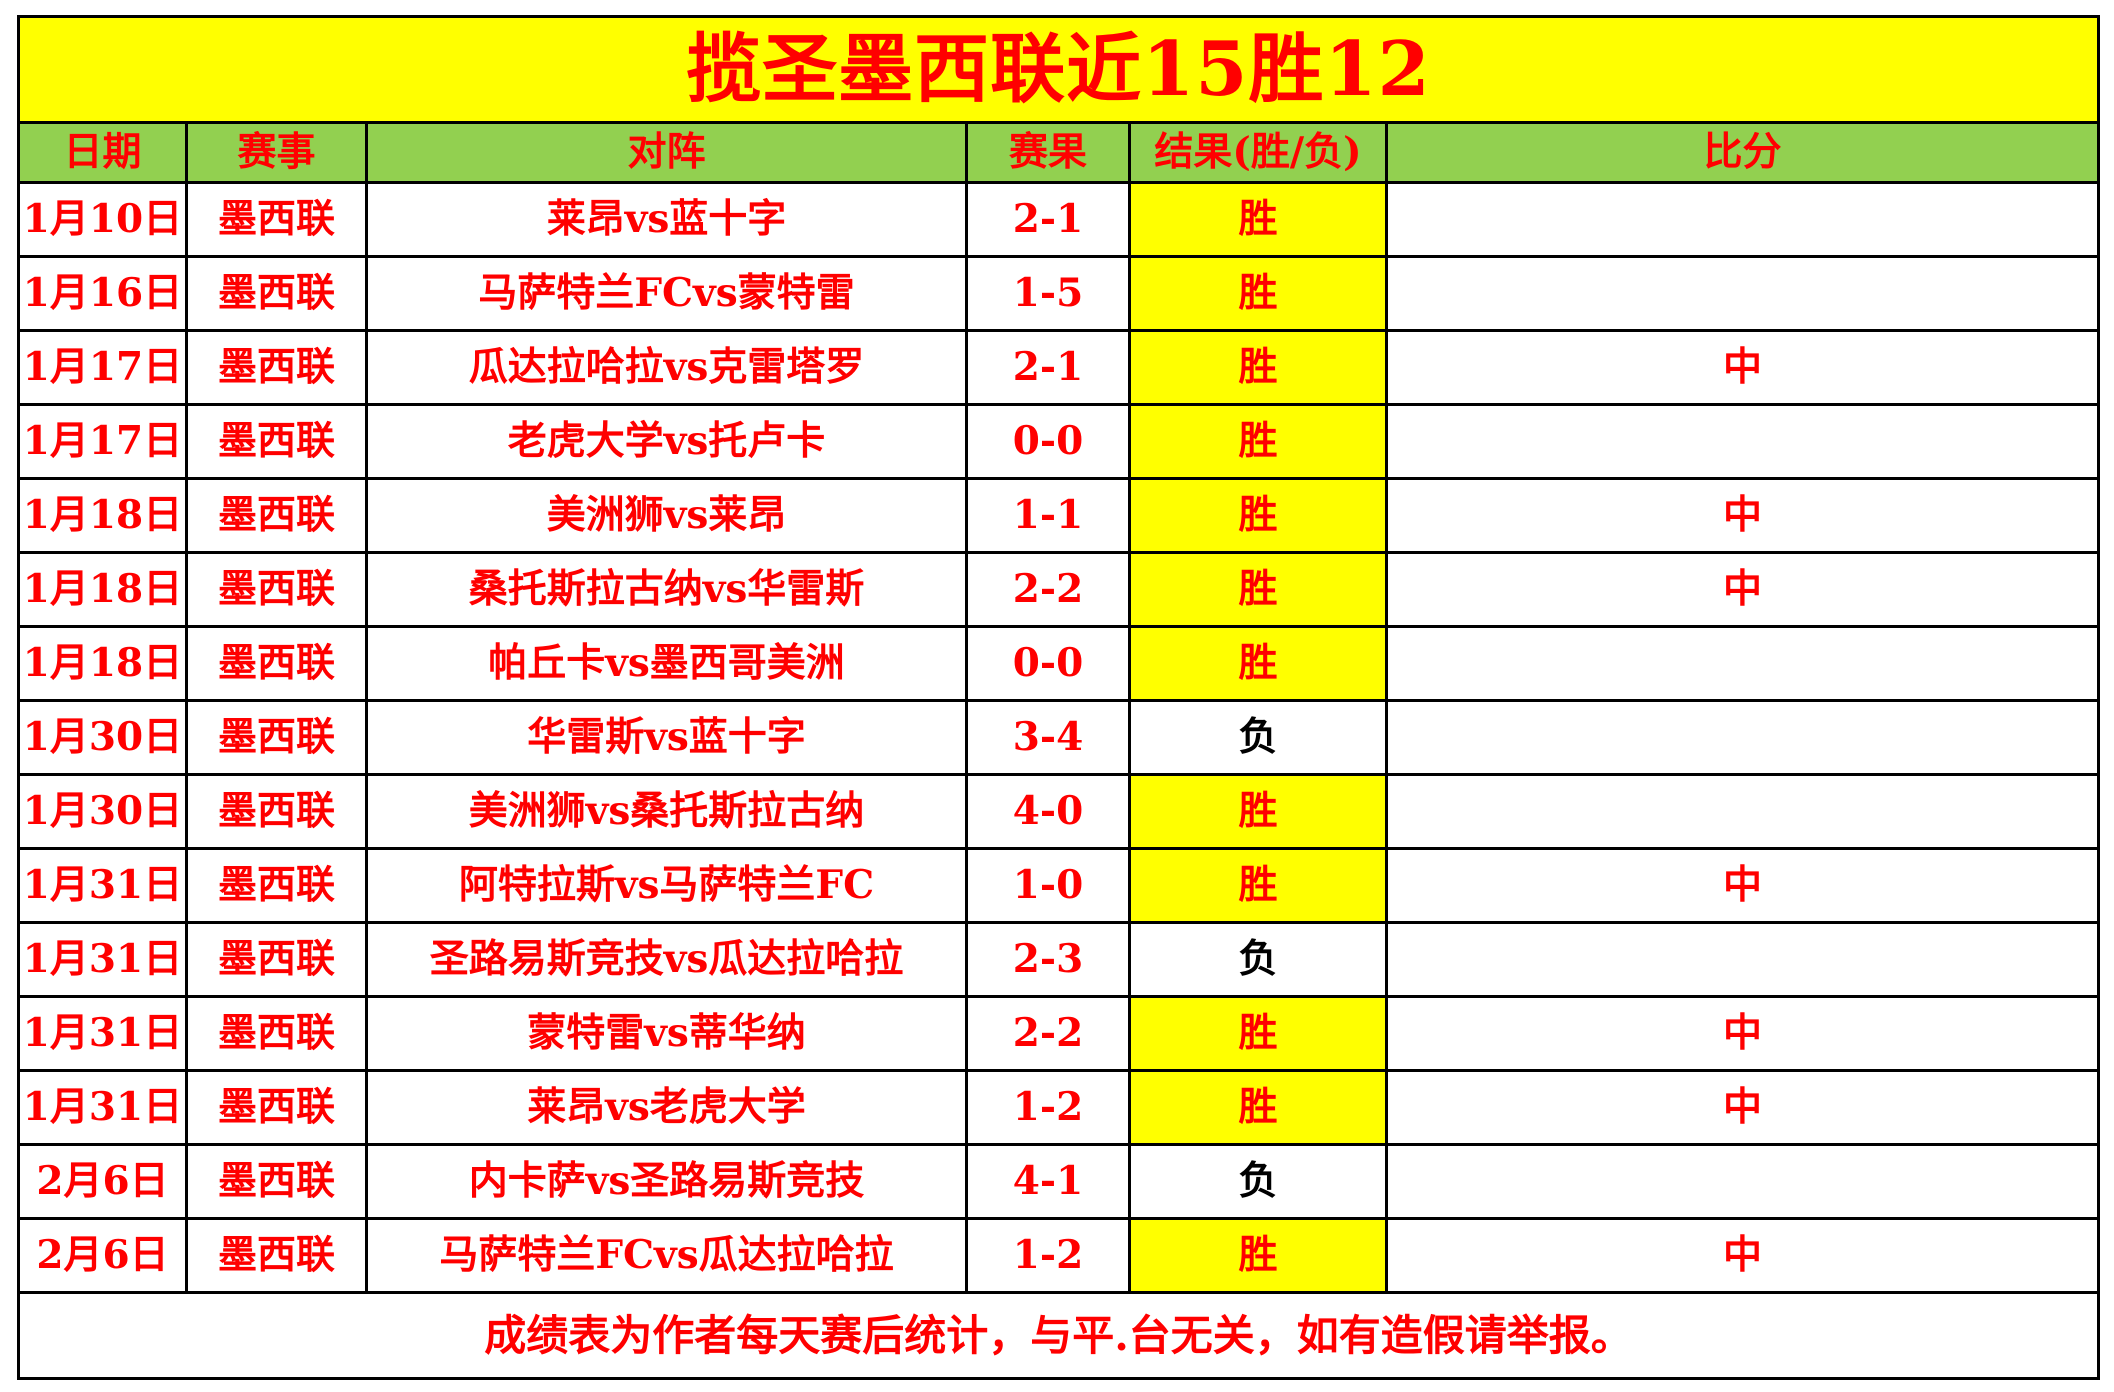 Image resolution: width=2114 pixels, height=1392 pixels. I want to click on match-teams-cell: 圣路易斯竞技vs瓜达拉哈拉, so click(666, 959).